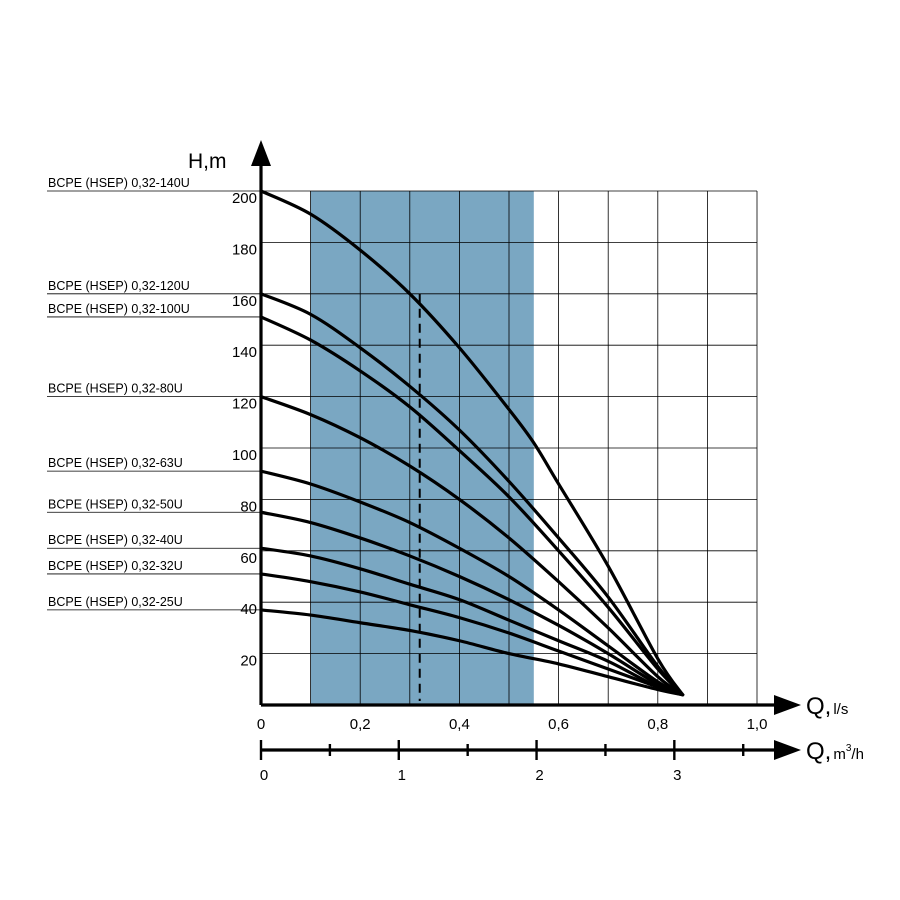  Describe the element at coordinates (677, 775) in the screenshot. I see `x2-tick-label: 3` at that location.